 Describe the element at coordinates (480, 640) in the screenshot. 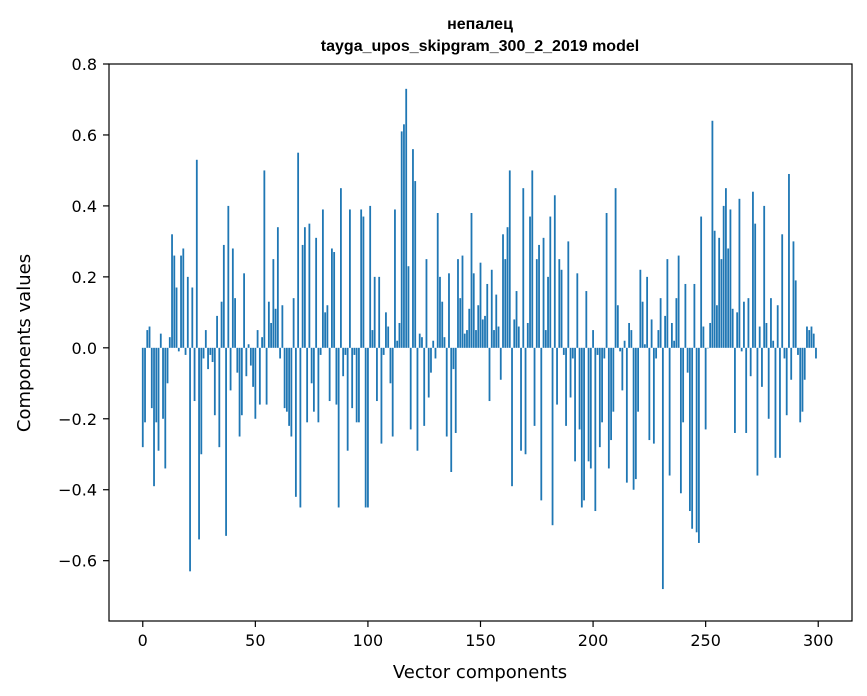

I see `x-tick-label: 150` at that location.